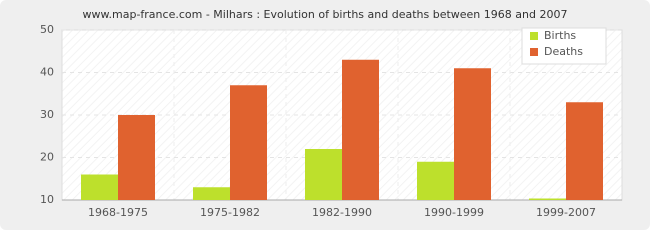 Image resolution: width=650 pixels, height=240 pixels. What do you see at coordinates (560, 35) in the screenshot?
I see `legend-label: Births` at bounding box center [560, 35].